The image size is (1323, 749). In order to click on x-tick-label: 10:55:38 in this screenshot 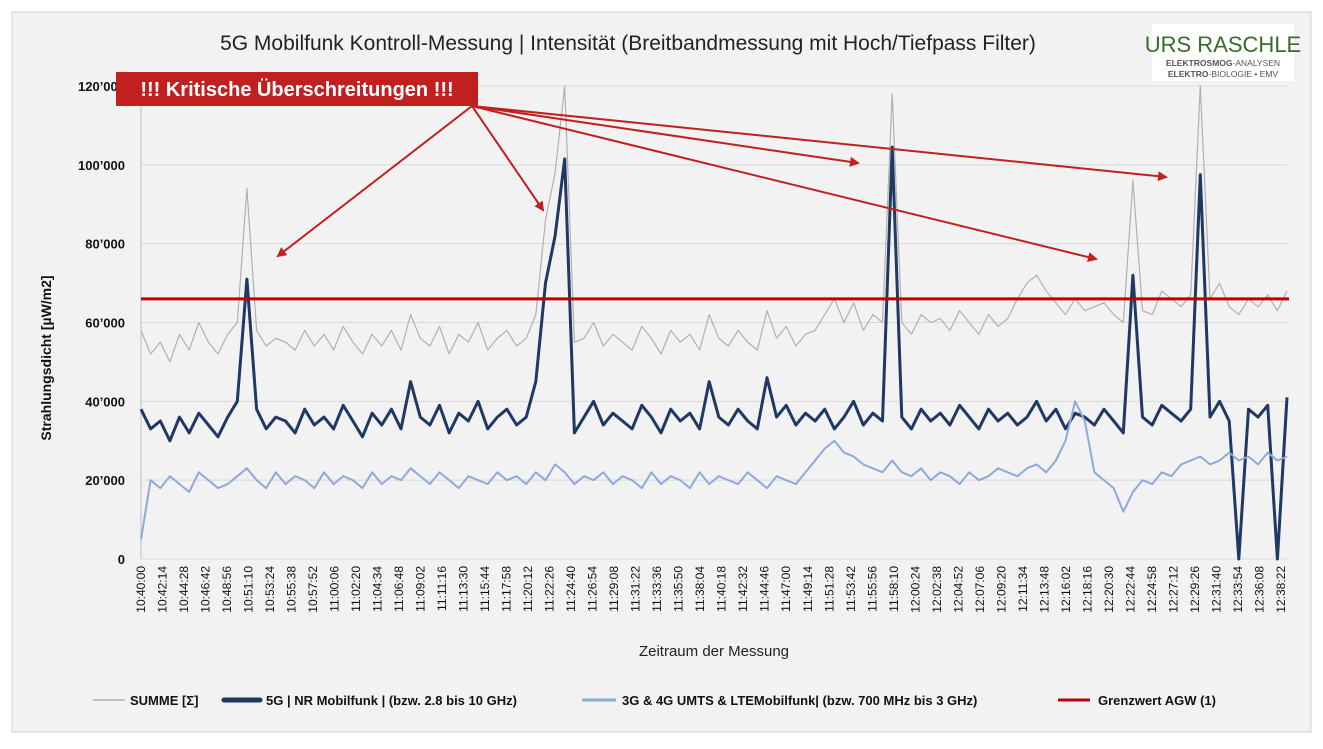, I will do `click(292, 589)`.